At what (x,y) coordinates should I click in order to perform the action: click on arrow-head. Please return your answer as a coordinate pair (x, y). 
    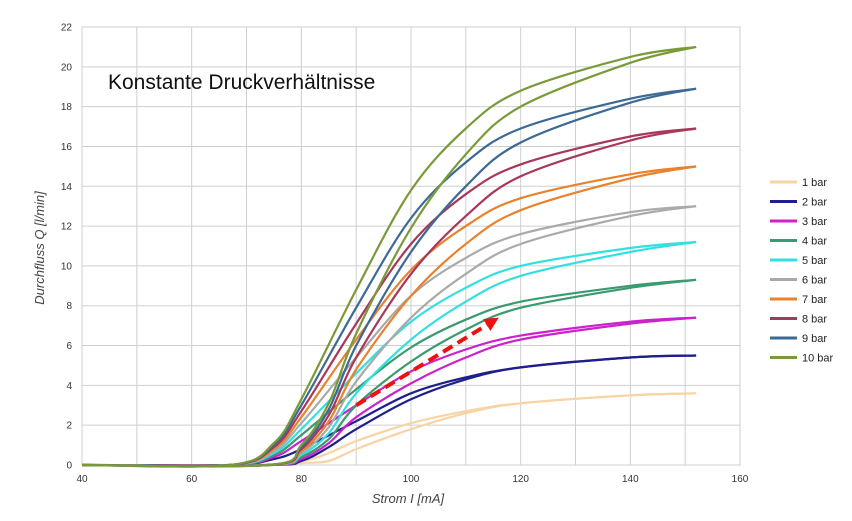
    Looking at the image, I should click on (491, 324).